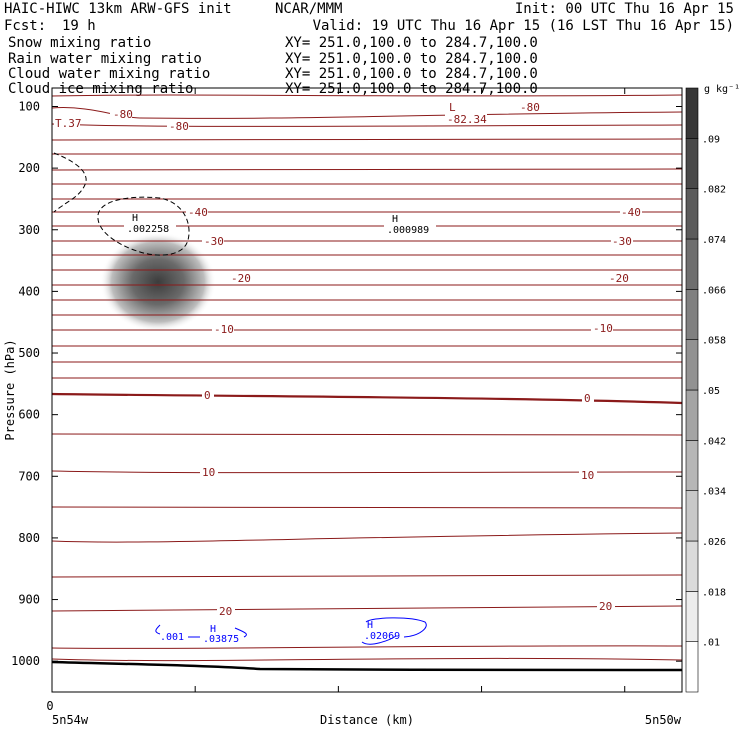 The height and width of the screenshot is (740, 740). I want to click on y-tick-label: 500, so click(29, 353).